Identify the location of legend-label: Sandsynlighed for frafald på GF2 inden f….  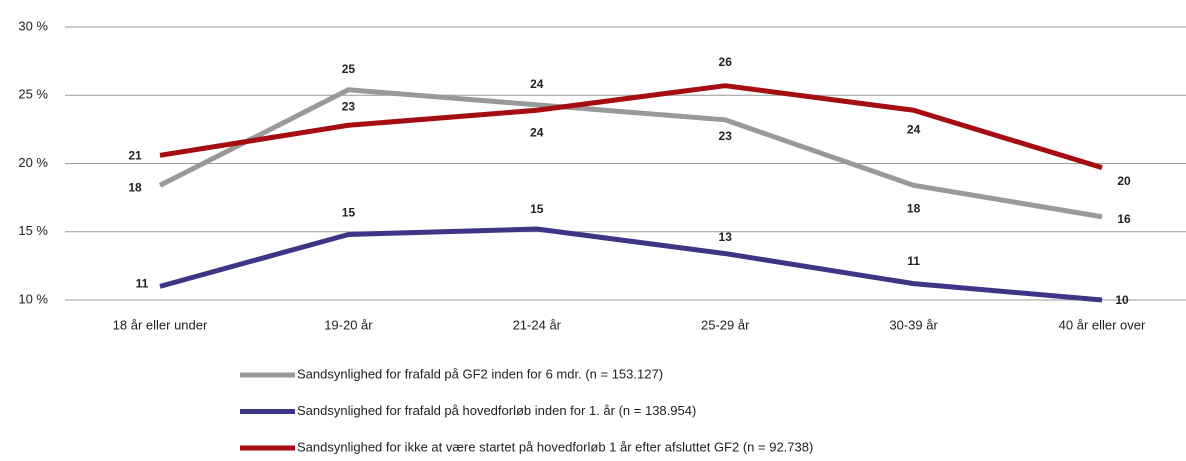
(480, 373).